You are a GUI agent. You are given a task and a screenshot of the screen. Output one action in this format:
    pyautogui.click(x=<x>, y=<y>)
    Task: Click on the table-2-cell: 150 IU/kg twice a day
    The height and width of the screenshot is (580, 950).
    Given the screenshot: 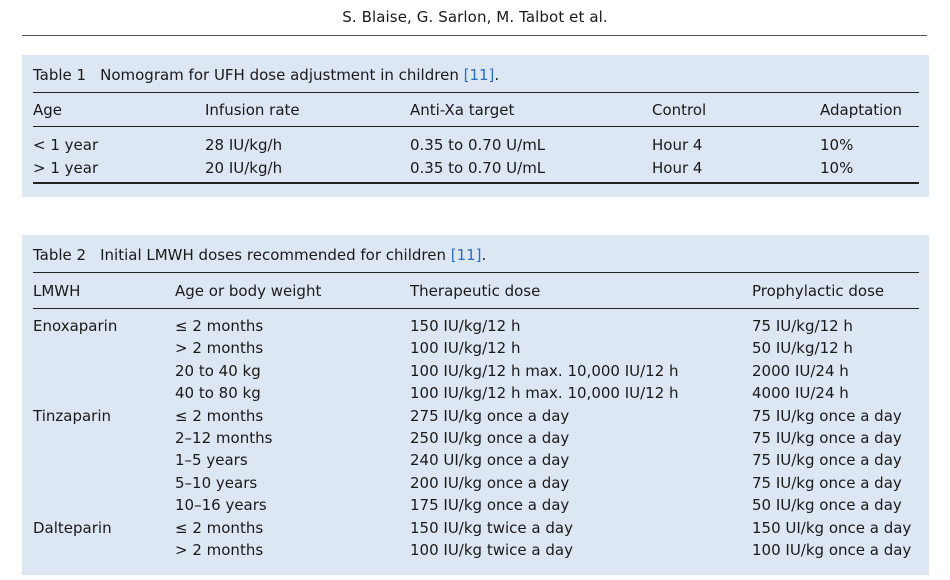 What is the action you would take?
    pyautogui.click(x=491, y=527)
    